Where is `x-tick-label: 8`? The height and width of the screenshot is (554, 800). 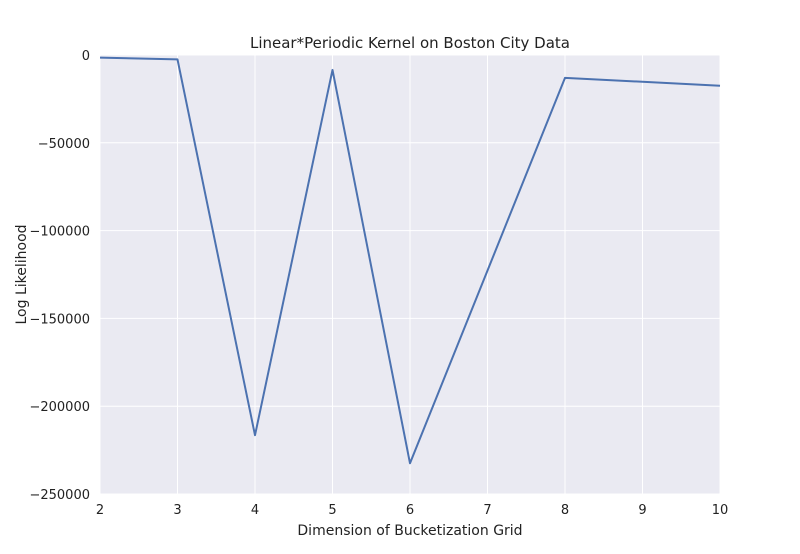 x-tick-label: 8 is located at coordinates (565, 510).